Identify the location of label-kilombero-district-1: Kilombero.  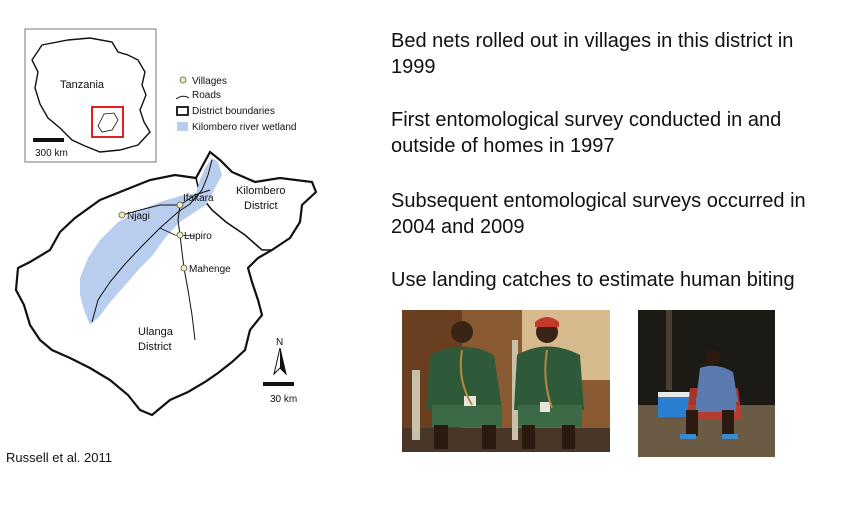
(261, 191).